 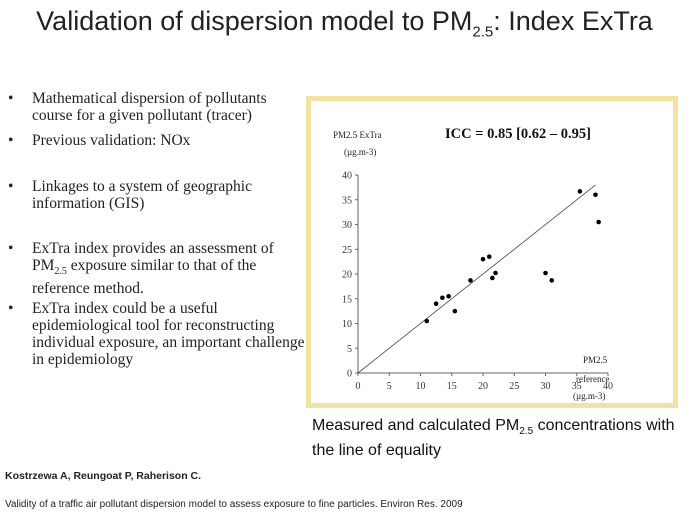 I want to click on y-tick-label: 0, so click(x=349, y=374).